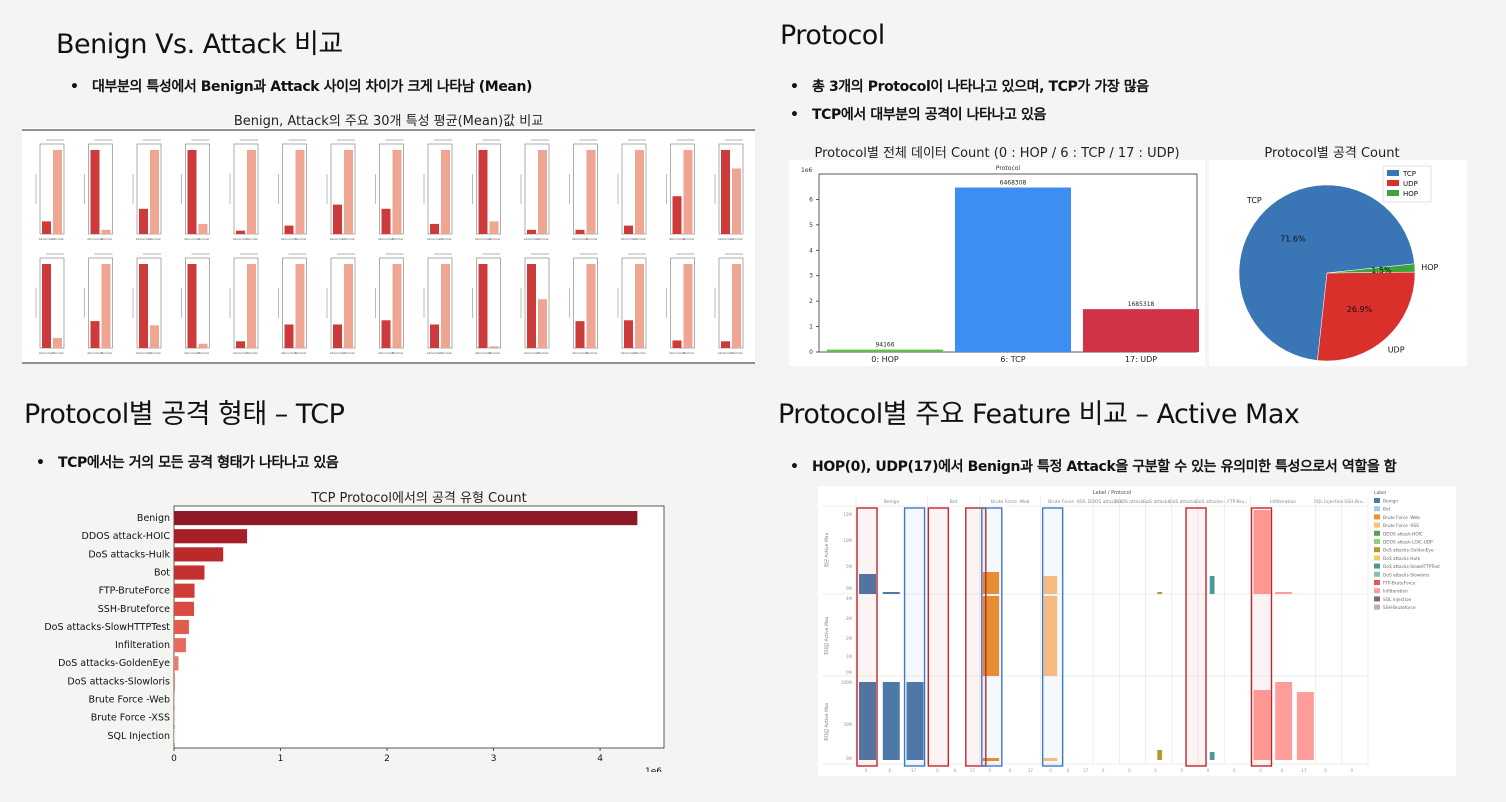 This screenshot has width=1506, height=802. What do you see at coordinates (1403, 534) in the screenshot?
I see `legend-label: DDOS attack-HOIC` at bounding box center [1403, 534].